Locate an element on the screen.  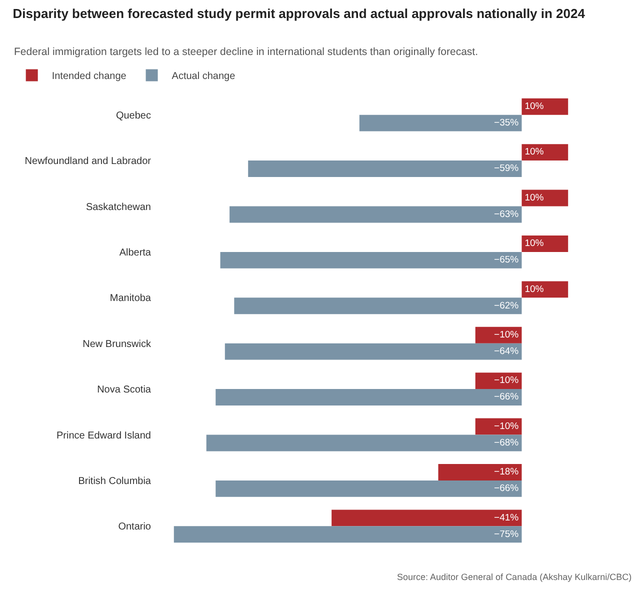
data-label: −68% is located at coordinates (507, 442).